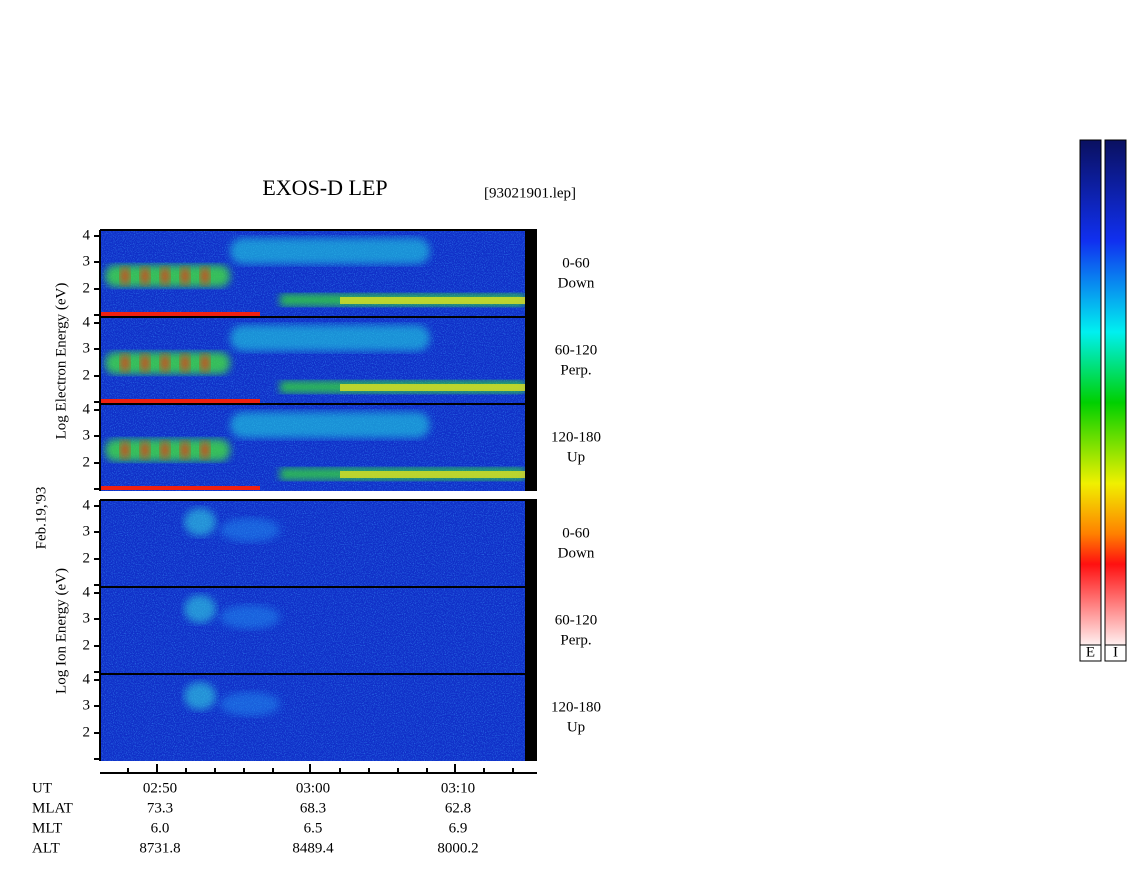 This screenshot has width=1130, height=875. What do you see at coordinates (61, 361) in the screenshot?
I see `y-axis-label: Log Electron Energy (eV)` at bounding box center [61, 361].